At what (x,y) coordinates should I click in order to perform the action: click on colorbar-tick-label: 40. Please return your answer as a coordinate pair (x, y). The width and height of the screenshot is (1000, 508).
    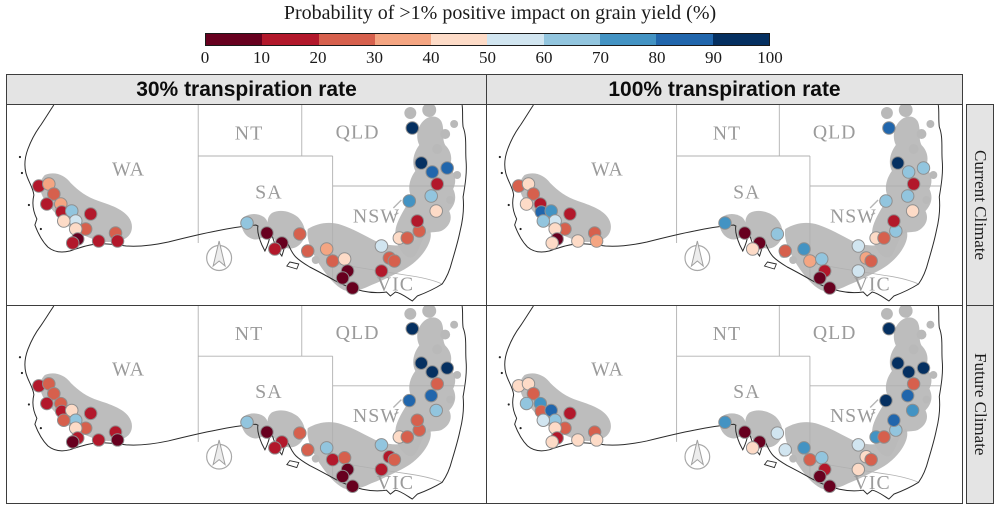
    Looking at the image, I should click on (431, 57).